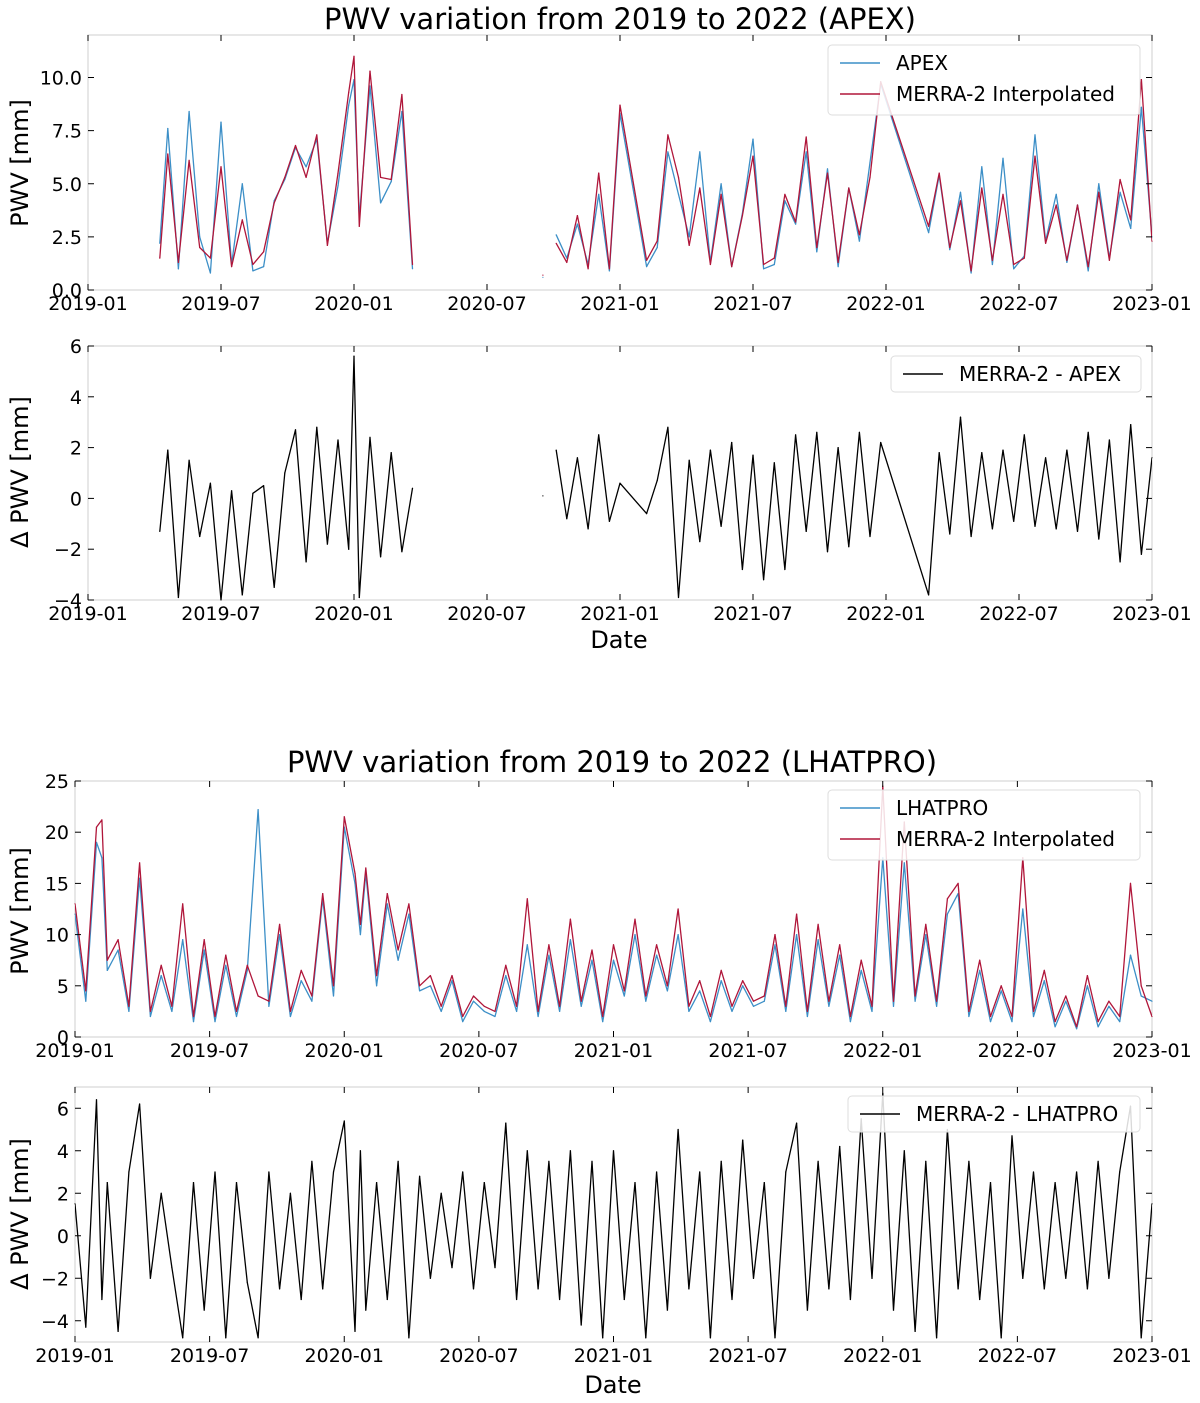  Describe the element at coordinates (63, 1194) in the screenshot. I see `y-tick-label: 2` at that location.